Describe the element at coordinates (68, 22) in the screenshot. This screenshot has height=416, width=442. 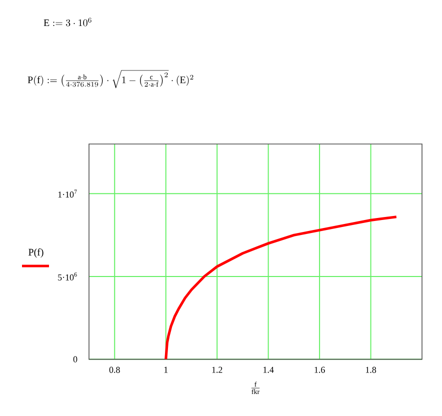
I see `text: $\mathrm{E} :=3\cdot 10^{6}$` at that location.